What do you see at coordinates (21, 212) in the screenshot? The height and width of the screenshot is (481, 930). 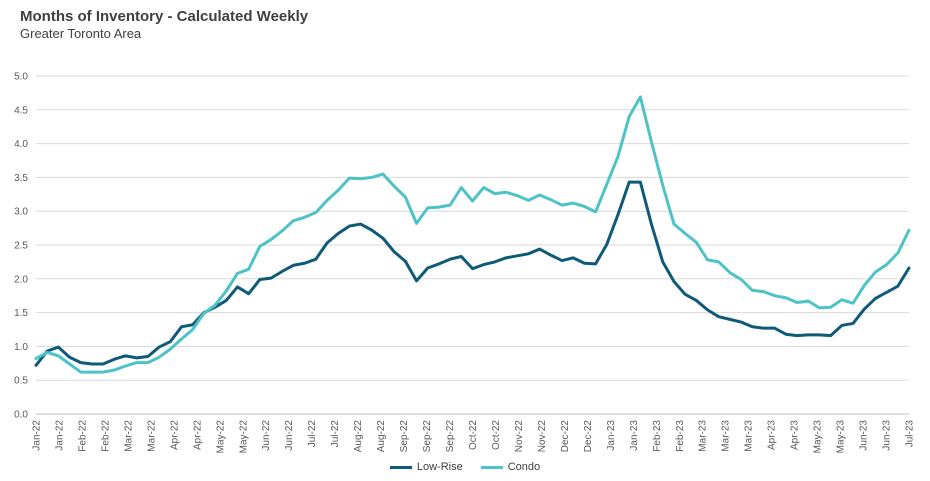 I see `y-tick-label: 3.0` at bounding box center [21, 212].